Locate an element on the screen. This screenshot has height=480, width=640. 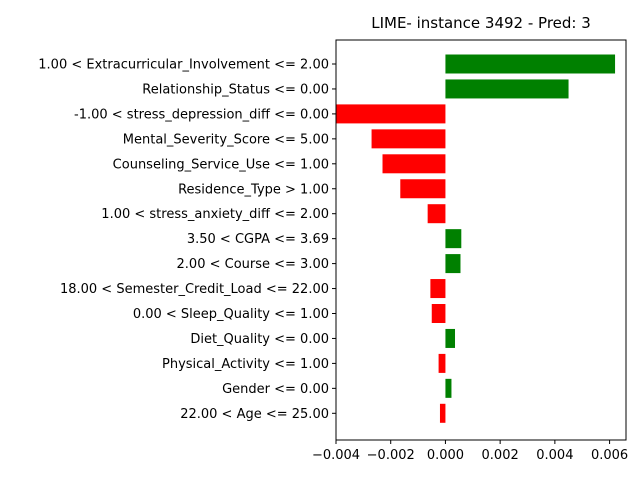
chart-title: LIME- instance 3492 - Pred: 3 is located at coordinates (481, 23).